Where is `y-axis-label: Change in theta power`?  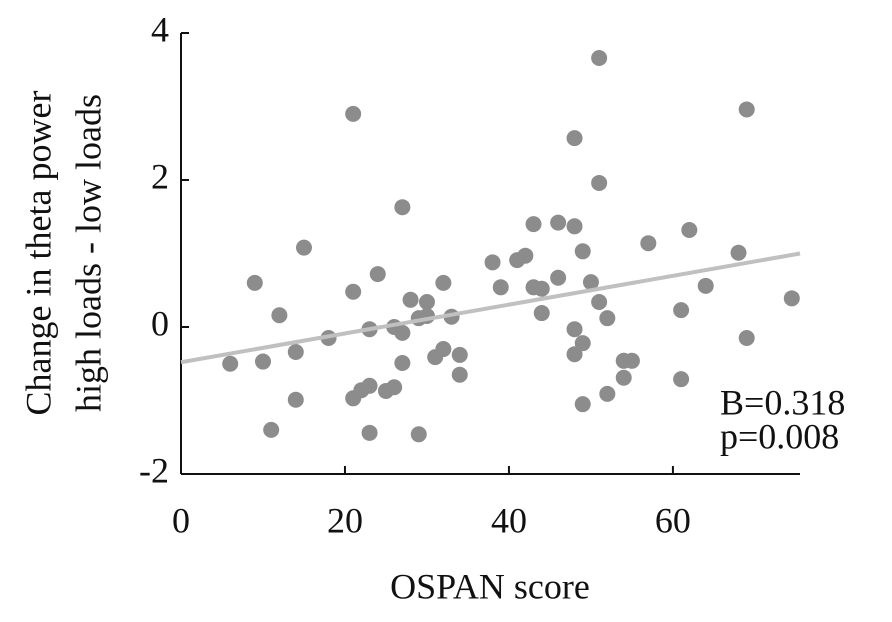
y-axis-label: Change in theta power is located at coordinates (38, 253).